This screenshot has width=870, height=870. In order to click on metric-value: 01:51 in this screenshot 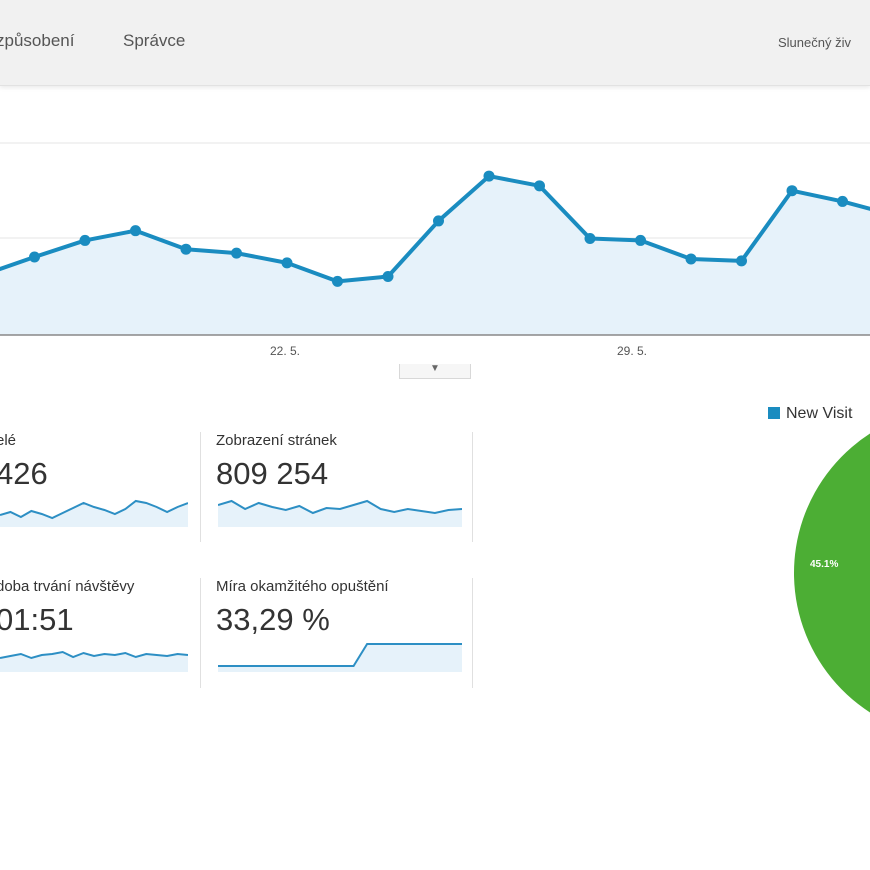, I will do `click(37, 619)`.